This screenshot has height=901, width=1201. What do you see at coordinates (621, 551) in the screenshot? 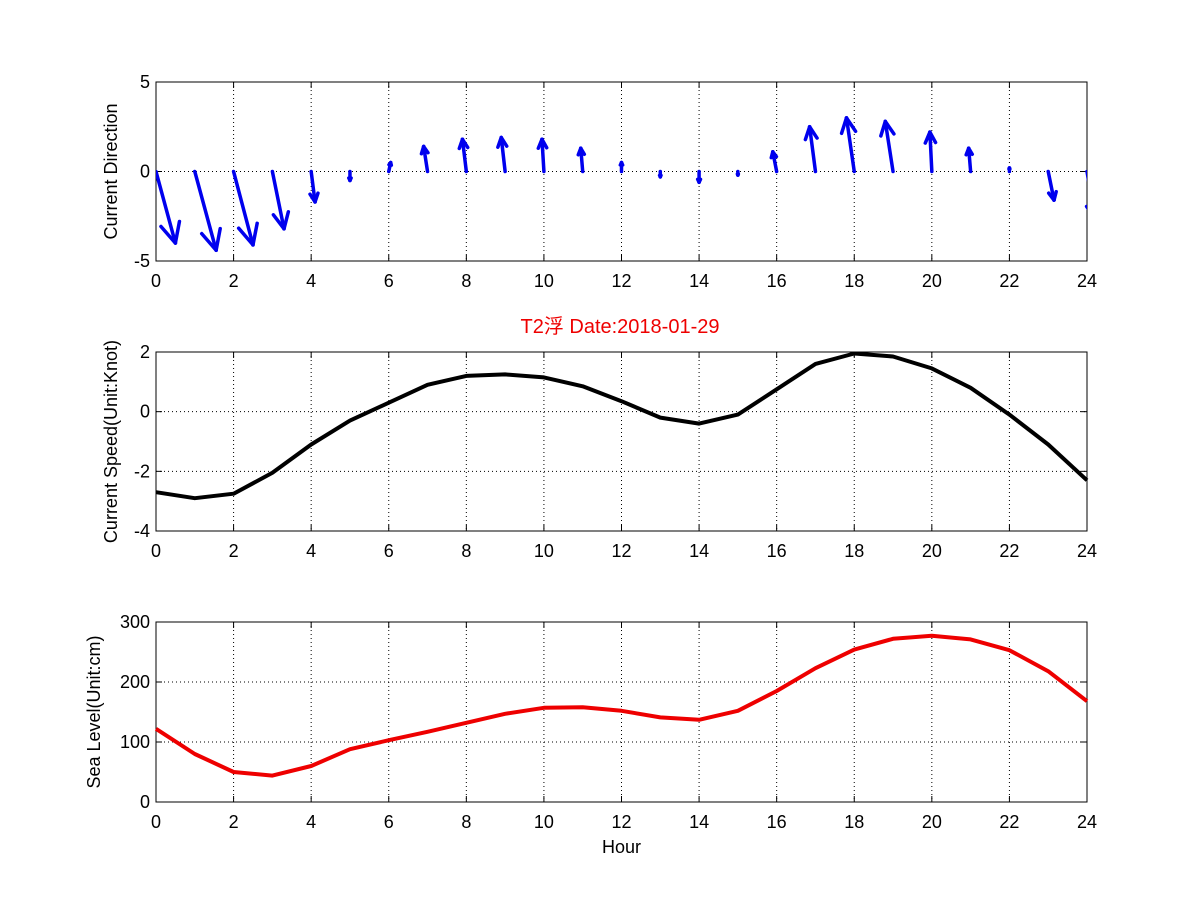
I see `speed-xtick-label-6: 12` at bounding box center [621, 551].